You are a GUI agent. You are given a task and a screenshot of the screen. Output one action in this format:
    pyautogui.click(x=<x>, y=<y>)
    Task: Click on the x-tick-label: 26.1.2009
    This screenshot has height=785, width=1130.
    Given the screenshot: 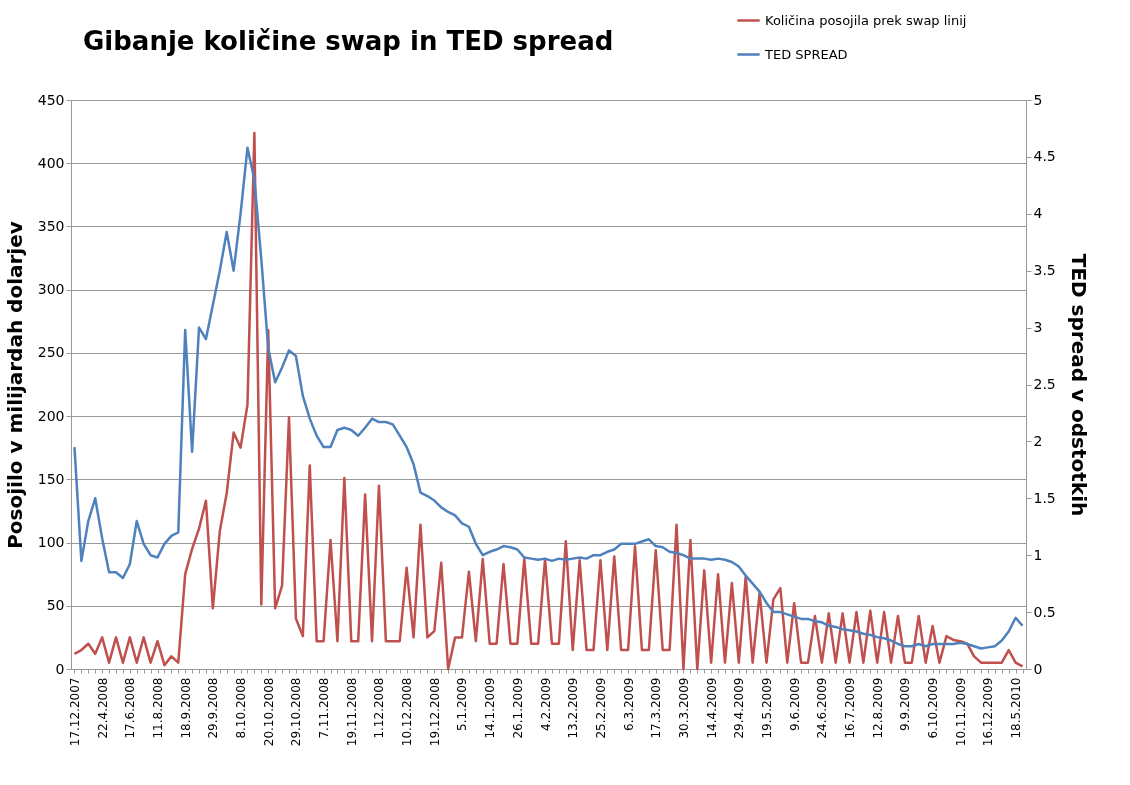 What is the action you would take?
    pyautogui.click(x=517, y=708)
    